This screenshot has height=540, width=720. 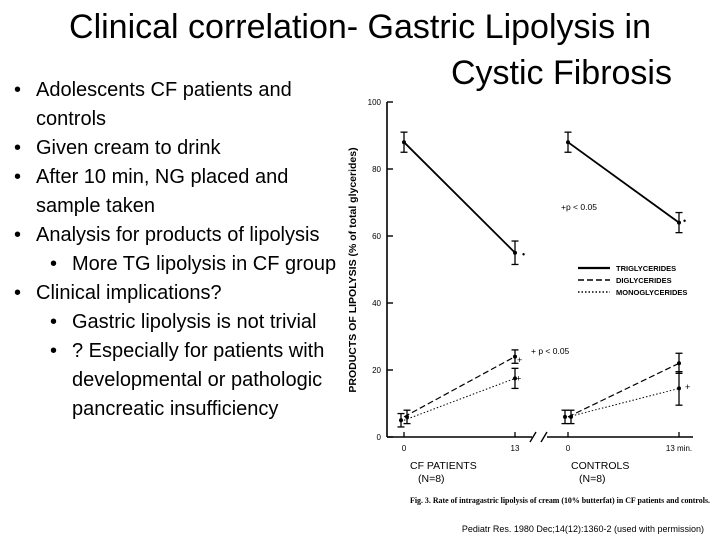 I want to click on legend-label: TRIGLYCERIDES, so click(x=646, y=268).